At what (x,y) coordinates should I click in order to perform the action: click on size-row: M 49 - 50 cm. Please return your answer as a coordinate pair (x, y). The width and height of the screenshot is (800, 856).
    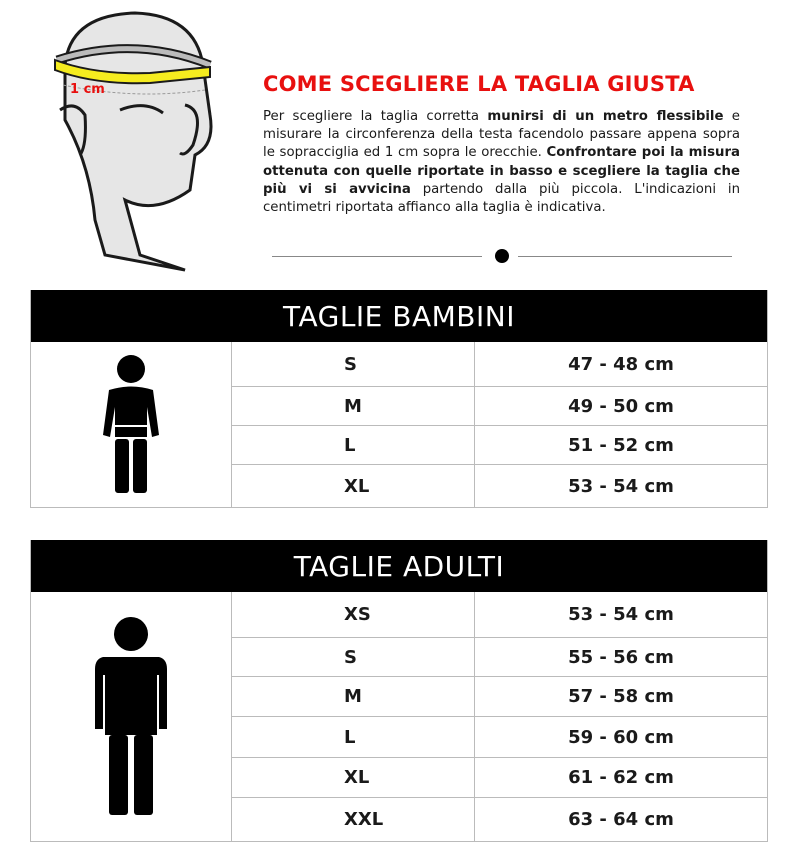
    Looking at the image, I should click on (499, 406).